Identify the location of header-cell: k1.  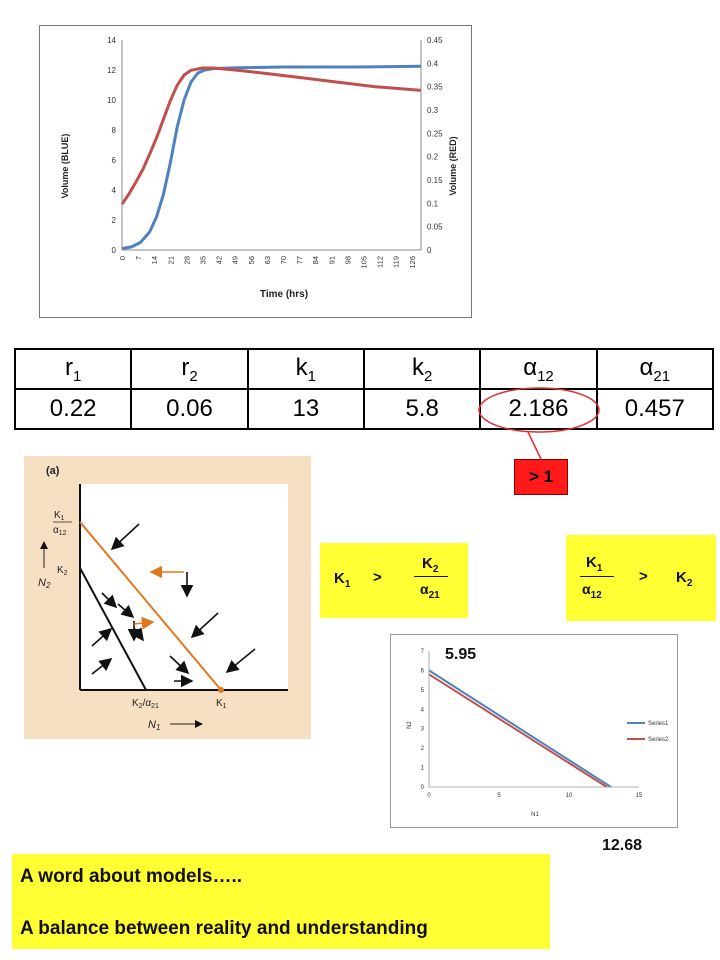
(305, 369).